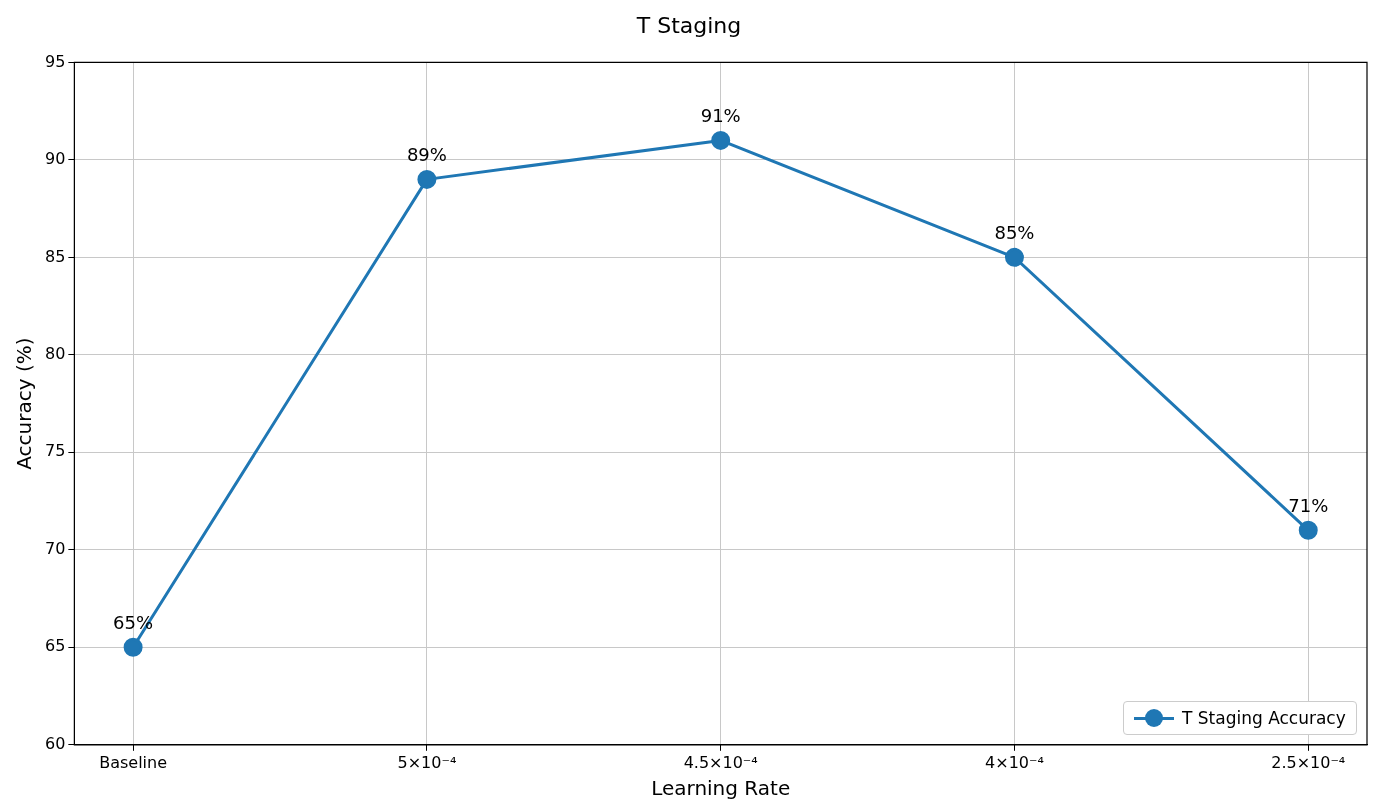 Image resolution: width=1378 pixels, height=810 pixels. I want to click on data-label: 91%, so click(720, 116).